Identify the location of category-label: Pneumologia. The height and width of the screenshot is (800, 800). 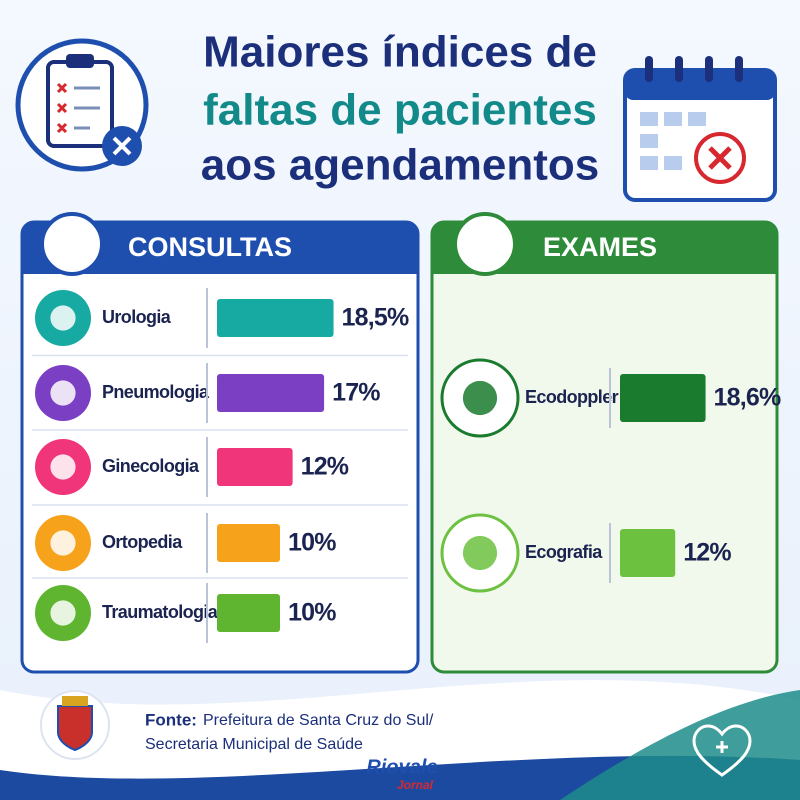
(156, 392).